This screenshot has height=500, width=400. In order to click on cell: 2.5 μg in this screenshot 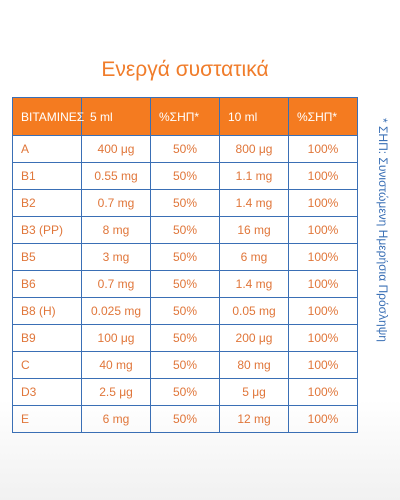, I will do `click(116, 392)`.